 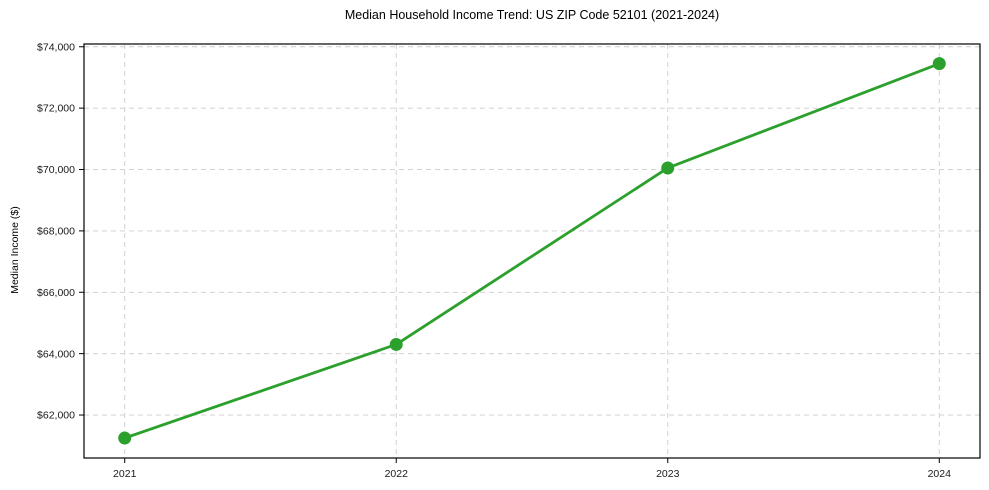 I want to click on y-tick-label: $66,000, so click(x=56, y=293).